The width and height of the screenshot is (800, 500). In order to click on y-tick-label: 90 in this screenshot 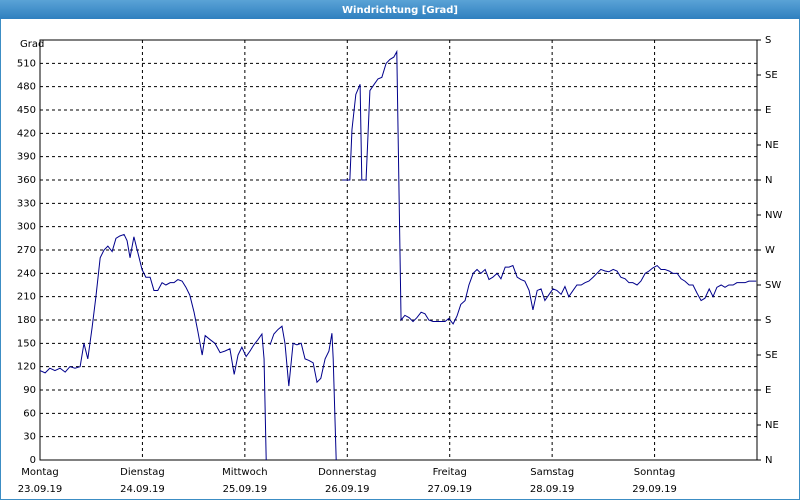, I will do `click(29, 390)`.